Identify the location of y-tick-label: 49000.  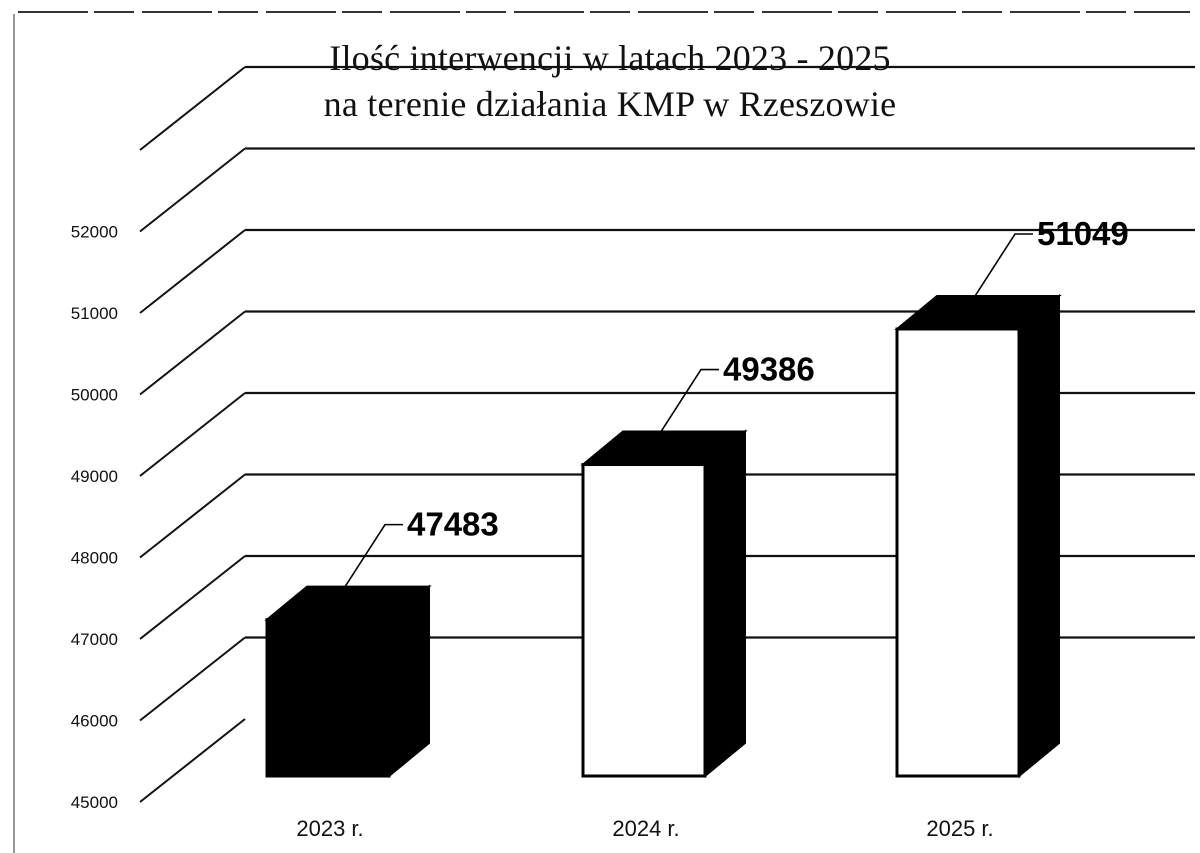
(94, 476).